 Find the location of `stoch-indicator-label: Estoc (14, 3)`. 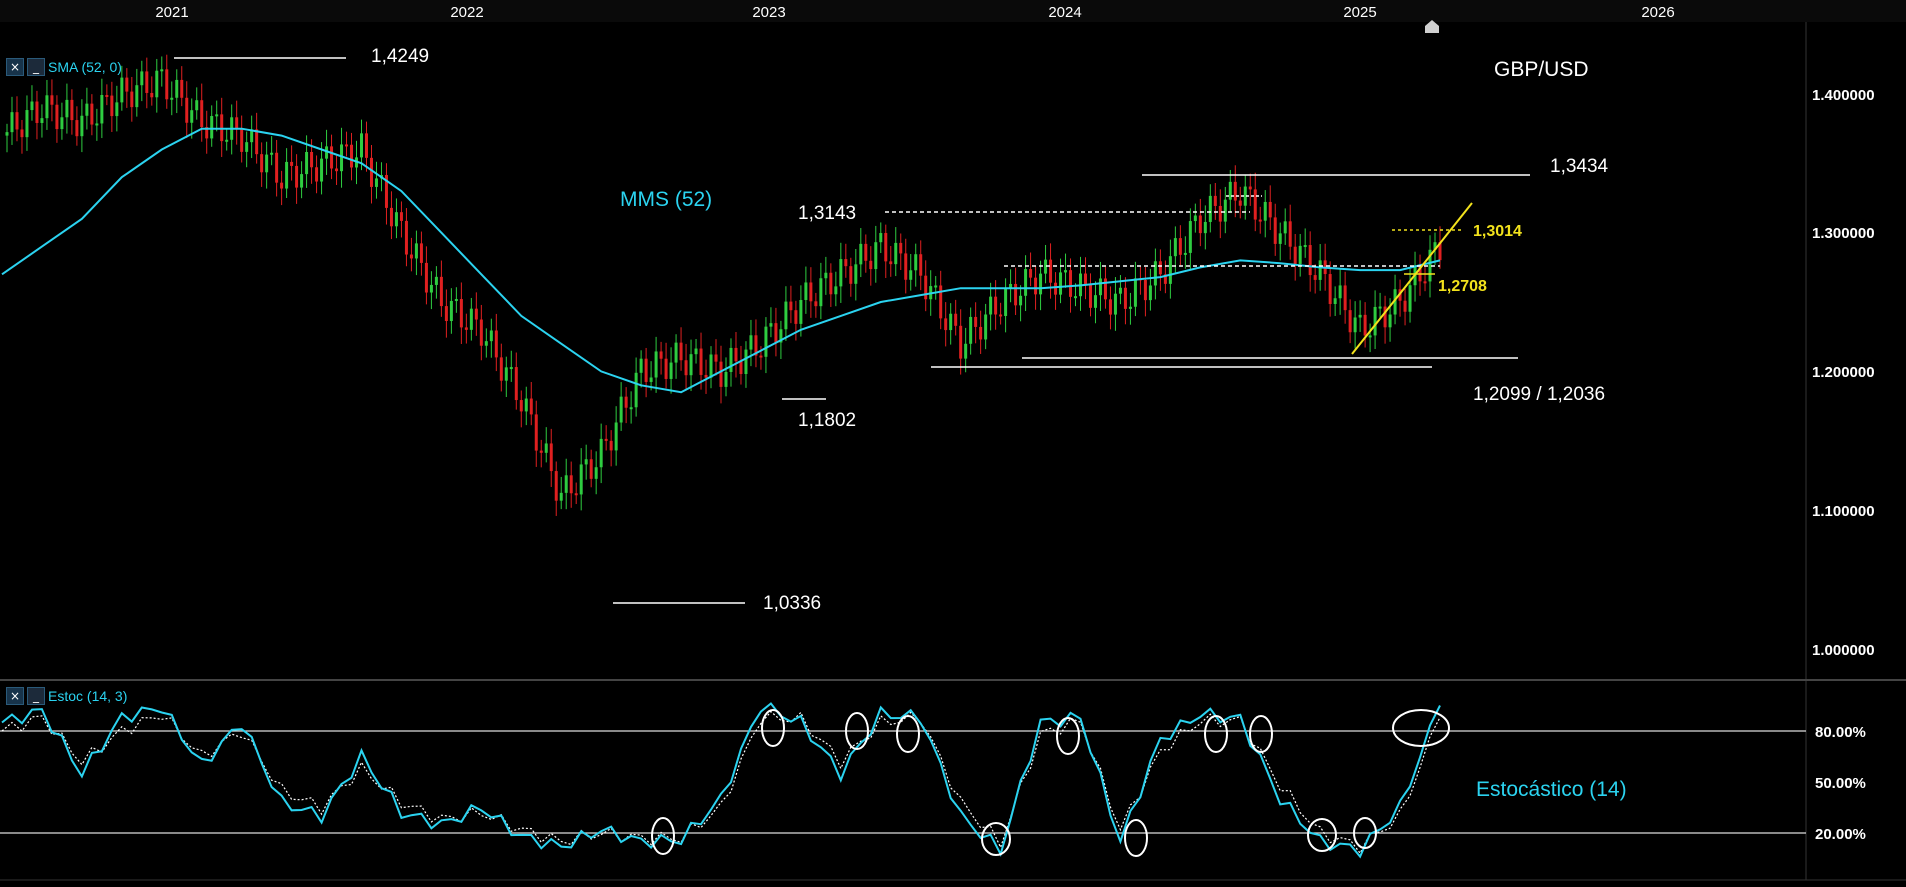

stoch-indicator-label: Estoc (14, 3) is located at coordinates (88, 696).